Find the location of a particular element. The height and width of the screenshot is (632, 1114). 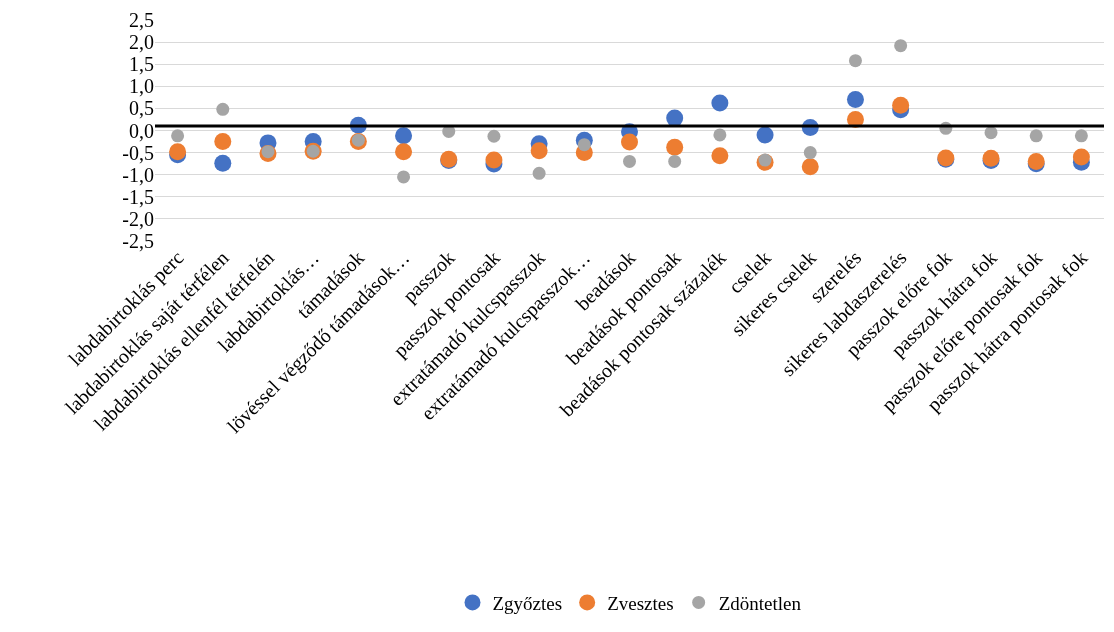

y-tick-label: 1,0 is located at coordinates (141, 86).